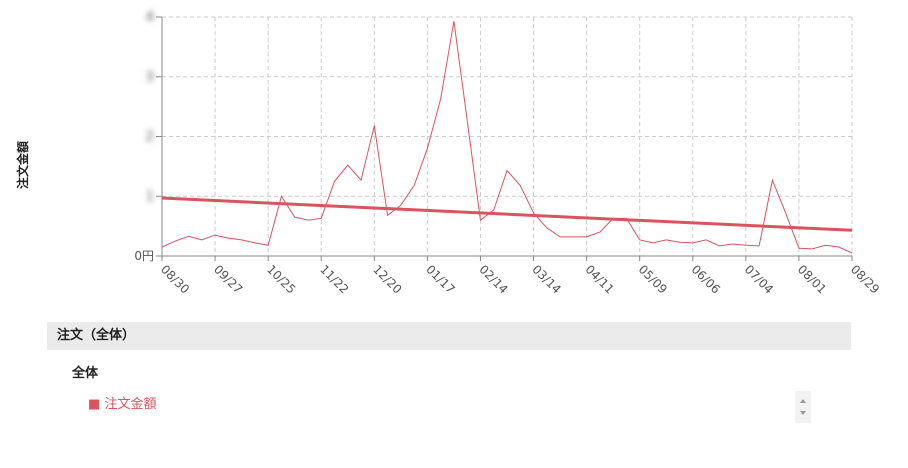 The height and width of the screenshot is (468, 908). What do you see at coordinates (440, 279) in the screenshot?
I see `x-tick-label: 01/17` at bounding box center [440, 279].